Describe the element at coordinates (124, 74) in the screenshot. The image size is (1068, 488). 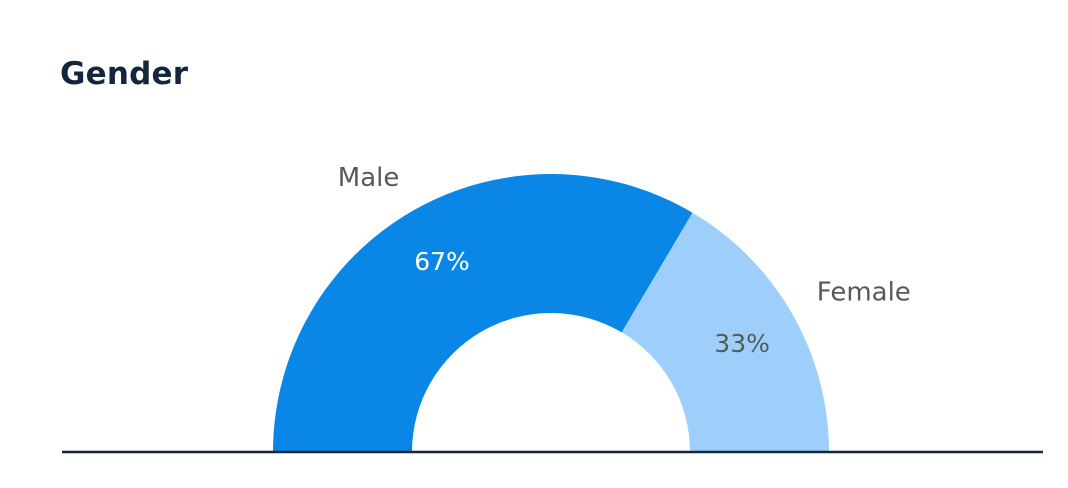
I see `chart-title: Gender` at that location.